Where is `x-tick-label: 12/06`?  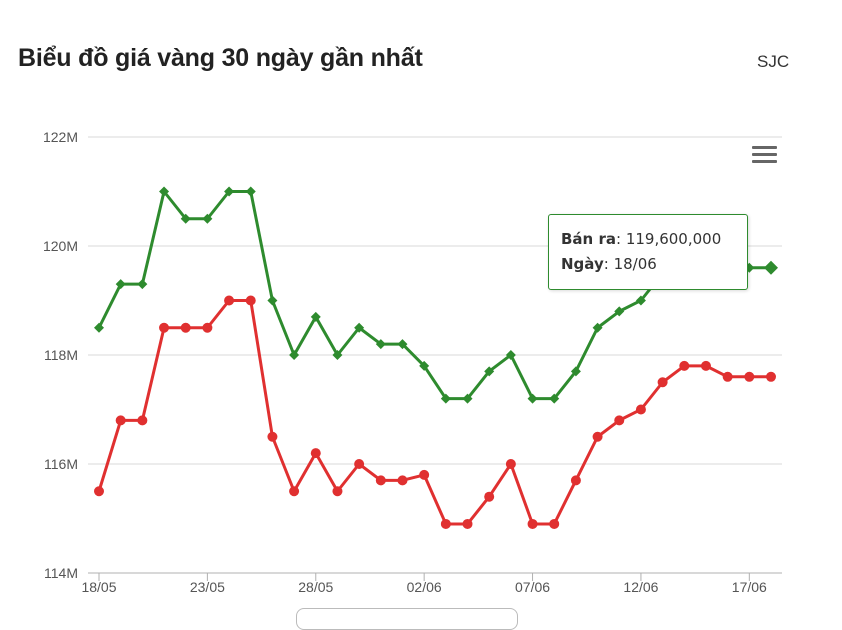 x-tick-label: 12/06 is located at coordinates (640, 587).